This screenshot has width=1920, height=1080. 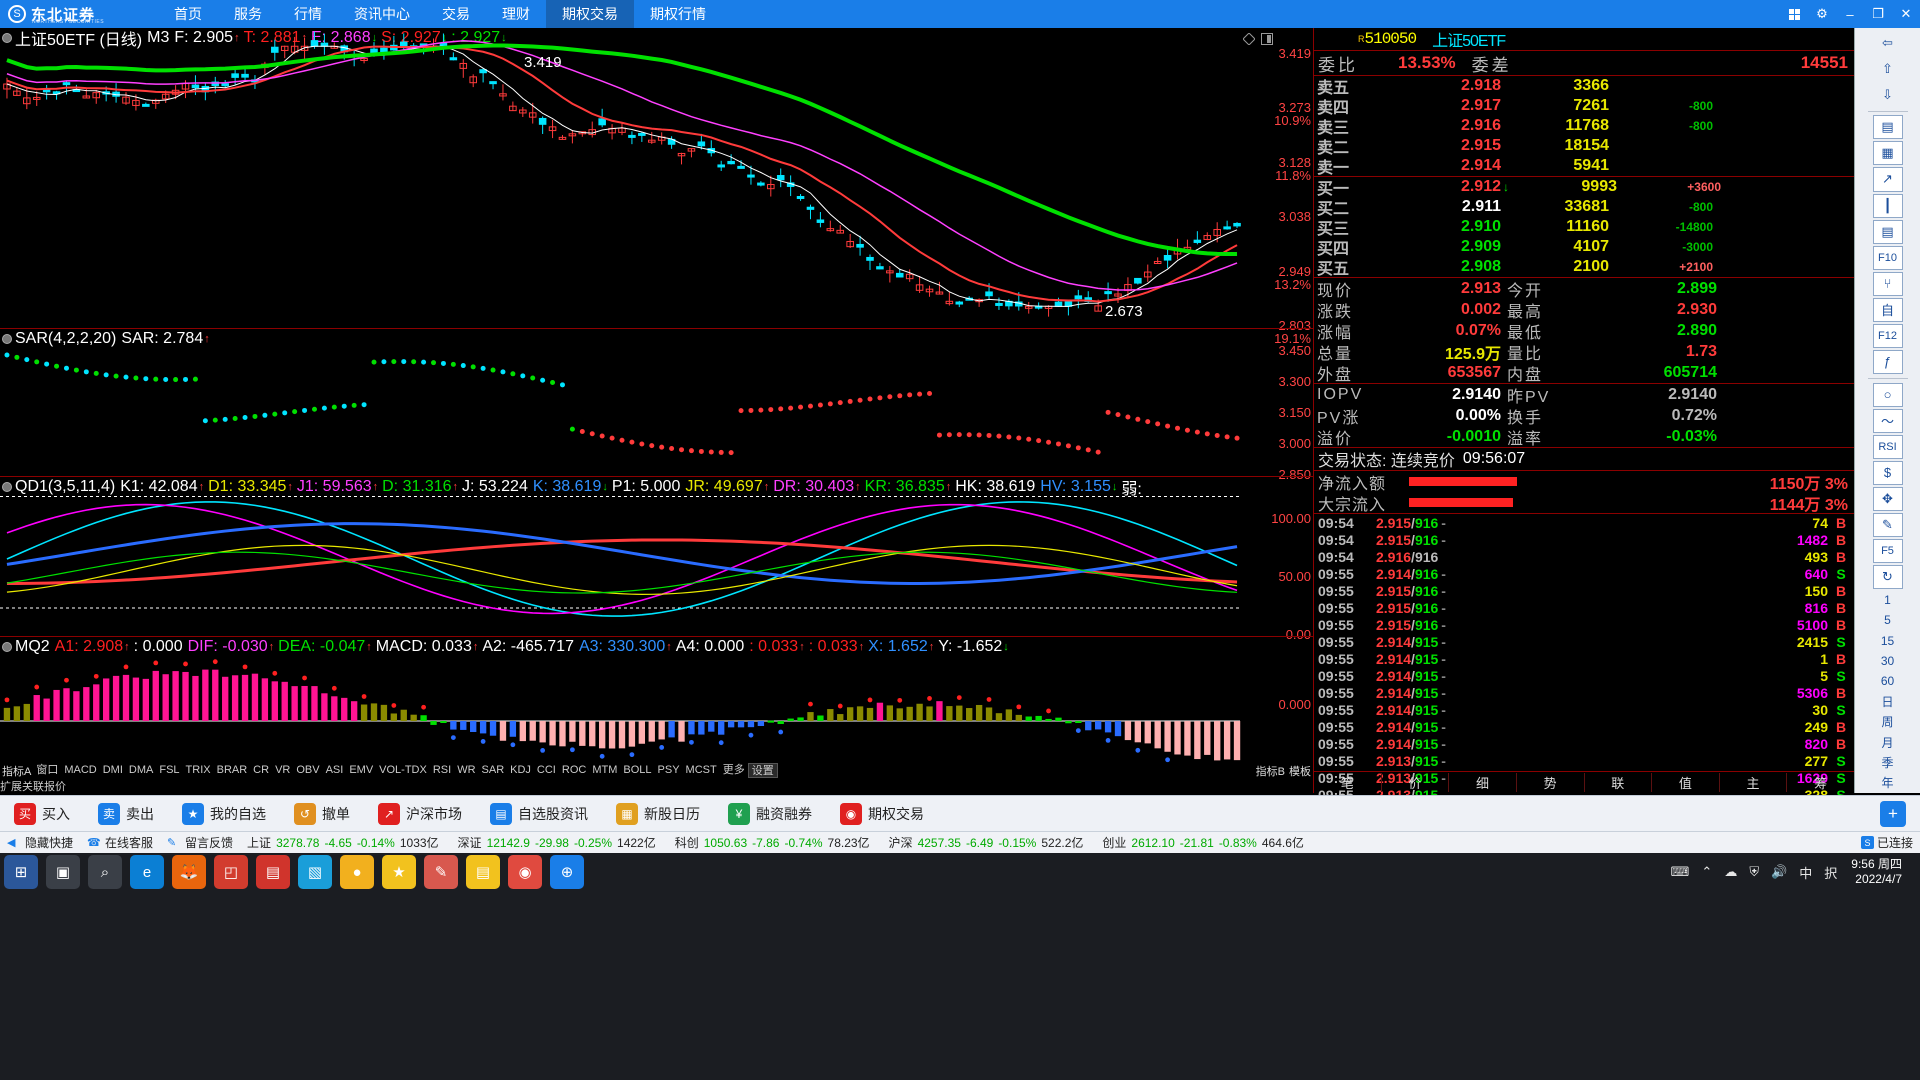 What do you see at coordinates (546, 770) in the screenshot?
I see `indicator-btn-cci: CCI` at bounding box center [546, 770].